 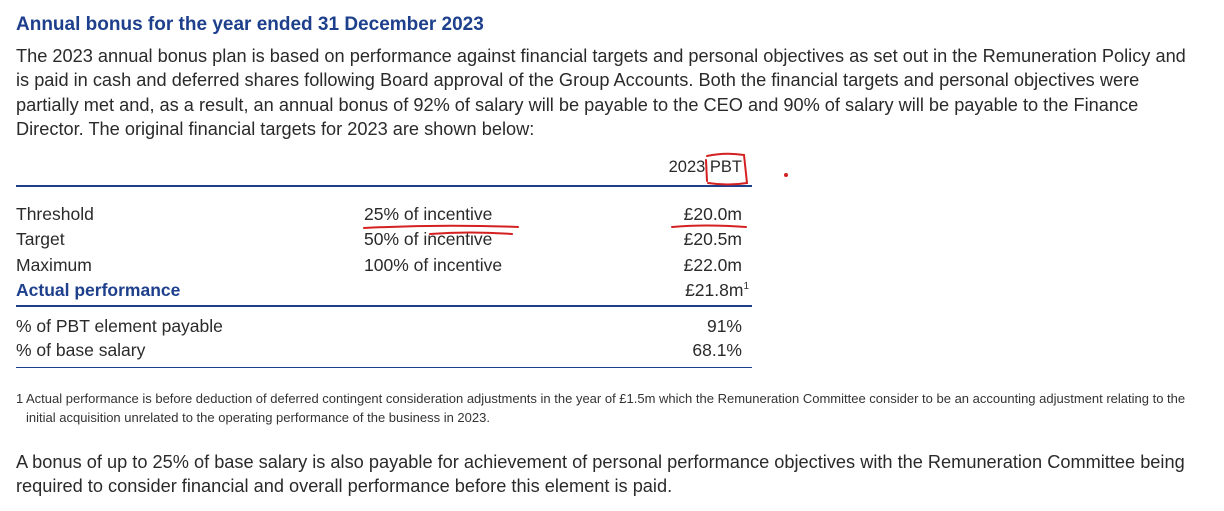 I want to click on row-value-threshold: £20.0m, so click(x=712, y=214).